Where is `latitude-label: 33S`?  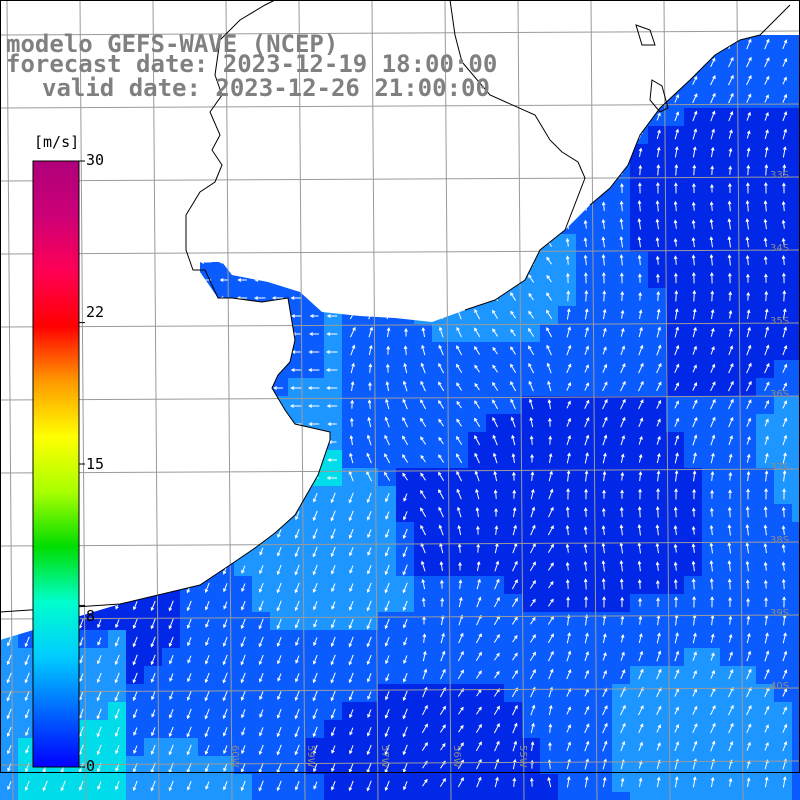 latitude-label: 33S is located at coordinates (779, 175).